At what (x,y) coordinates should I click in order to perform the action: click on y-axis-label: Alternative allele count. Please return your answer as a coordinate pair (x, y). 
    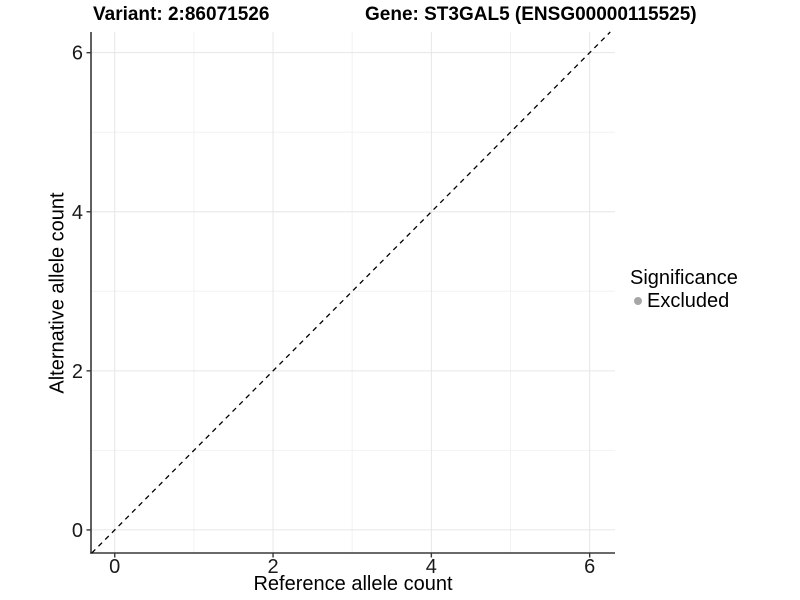
    Looking at the image, I should click on (57, 293).